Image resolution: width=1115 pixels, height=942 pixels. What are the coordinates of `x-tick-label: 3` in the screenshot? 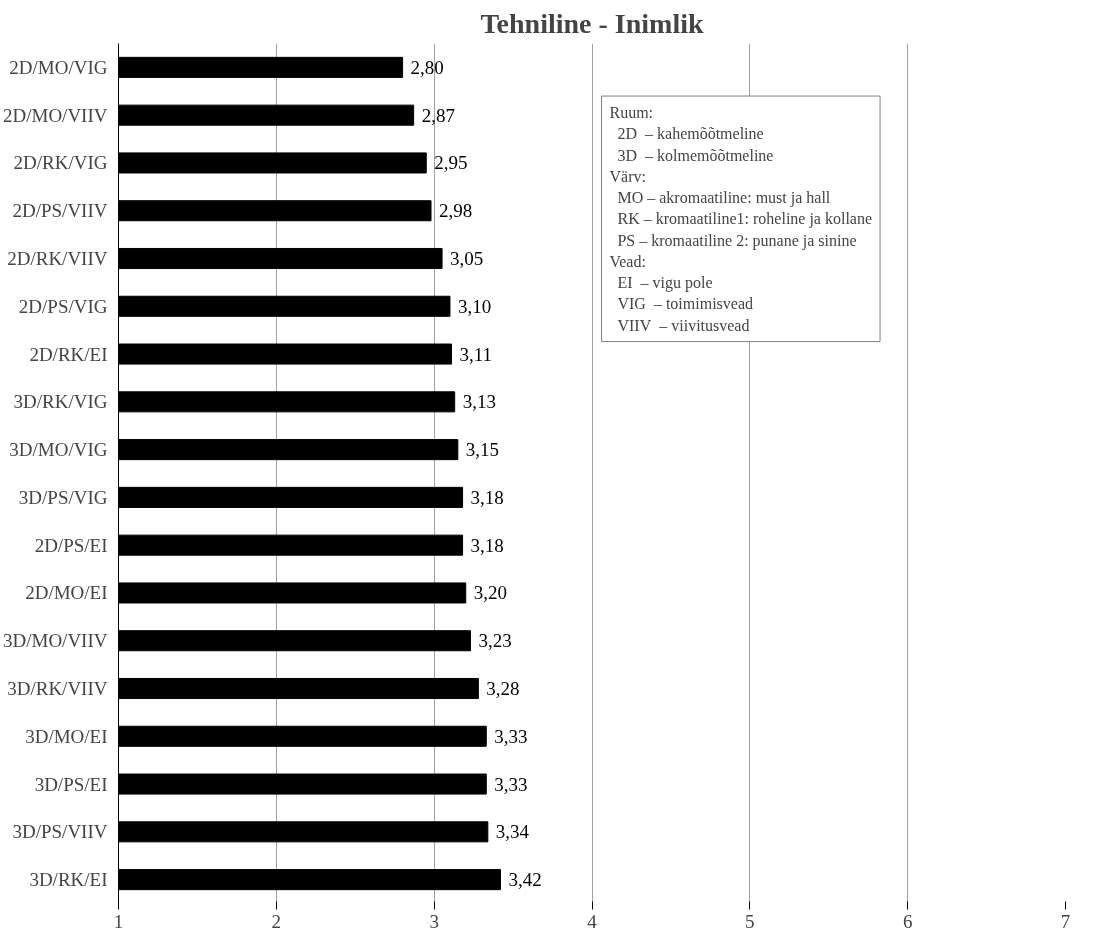 It's located at (434, 921).